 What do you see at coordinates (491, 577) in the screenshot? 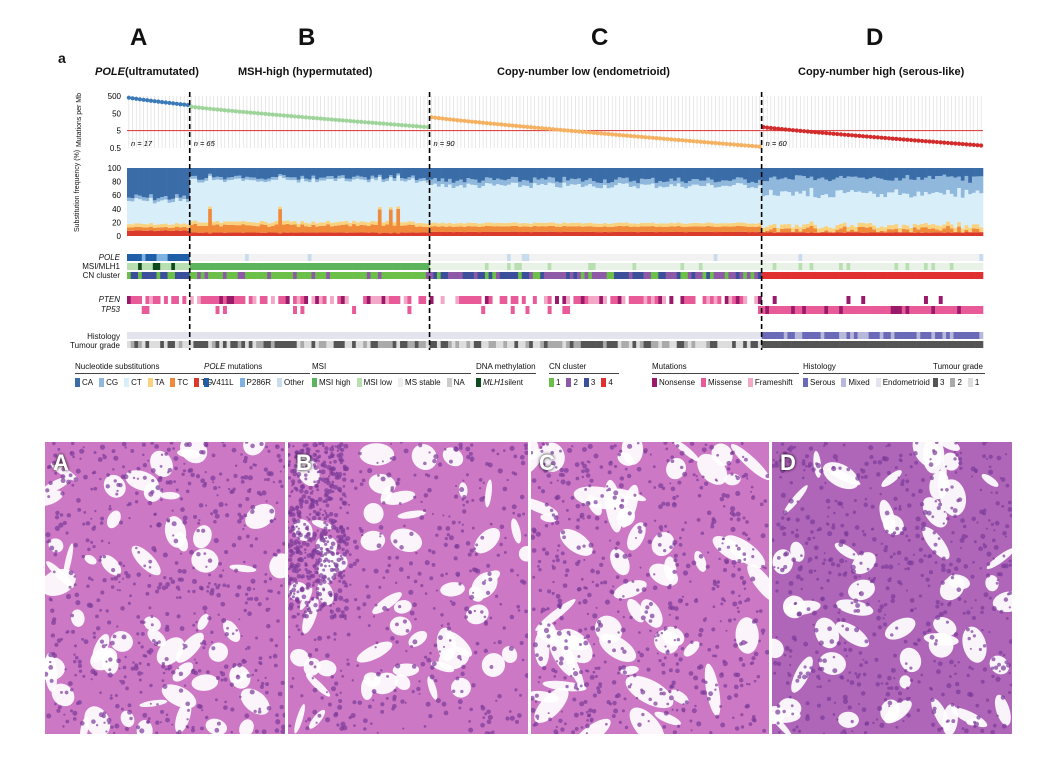
I see `lumen-space` at bounding box center [491, 577].